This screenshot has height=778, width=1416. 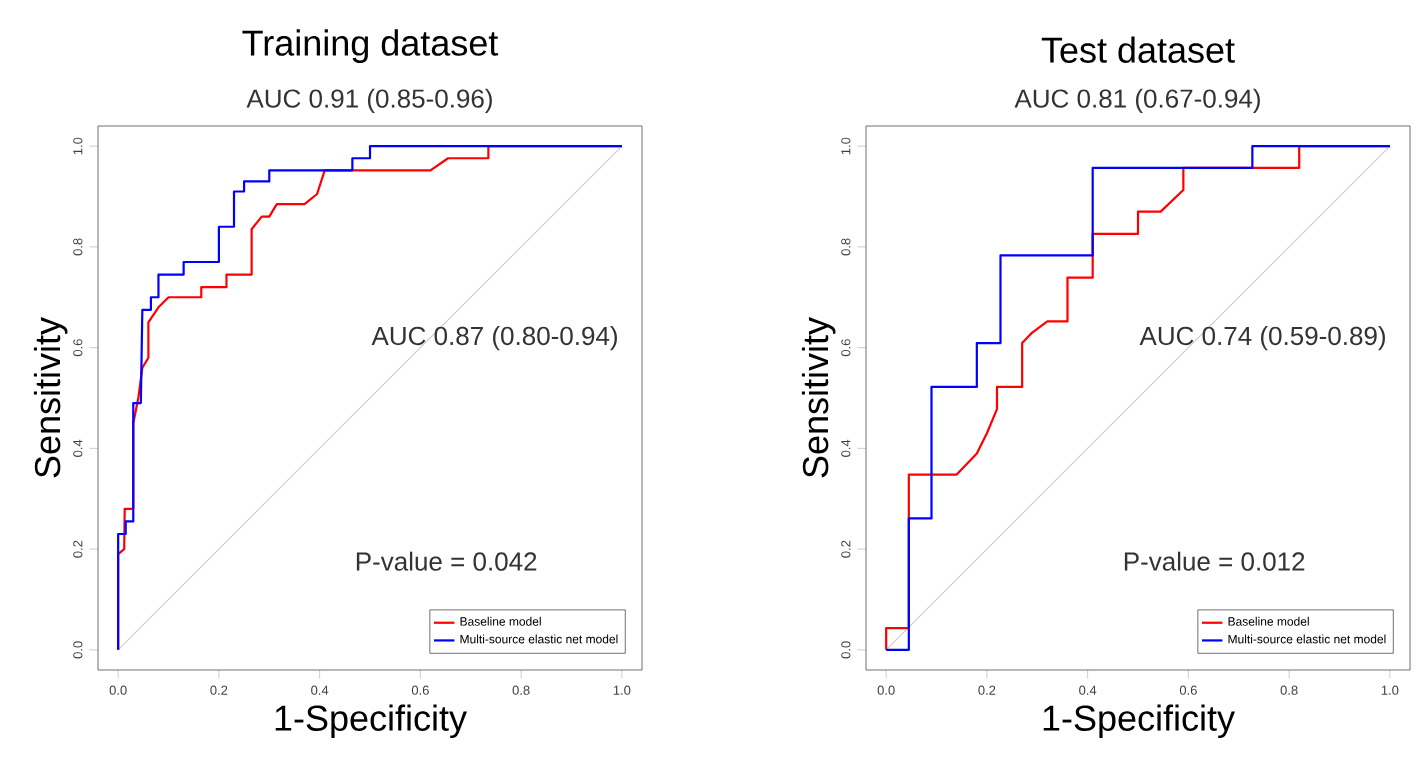 I want to click on annotation: P-value = 0.012, so click(x=1214, y=561).